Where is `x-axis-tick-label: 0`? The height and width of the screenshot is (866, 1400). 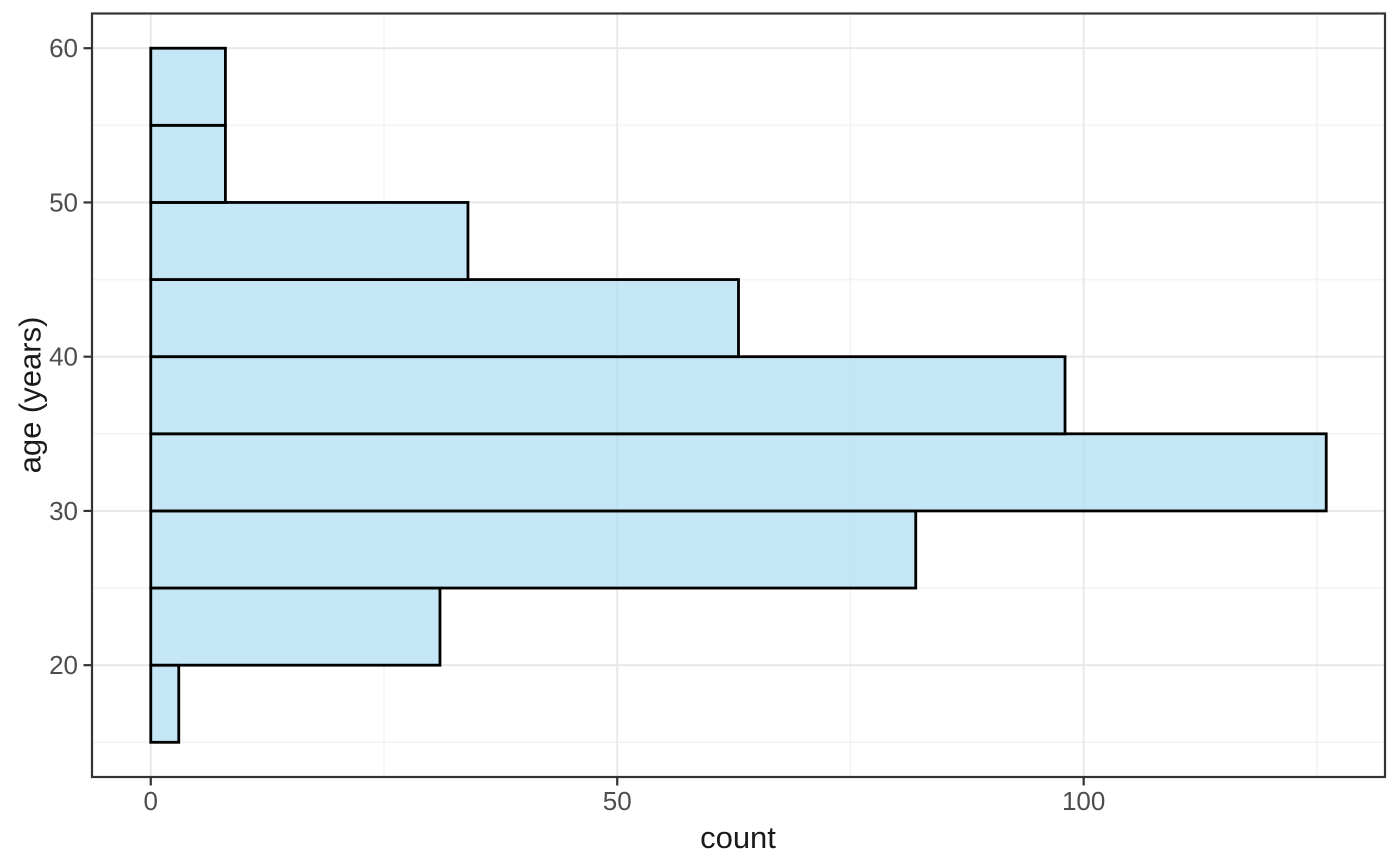
x-axis-tick-label: 0 is located at coordinates (151, 801).